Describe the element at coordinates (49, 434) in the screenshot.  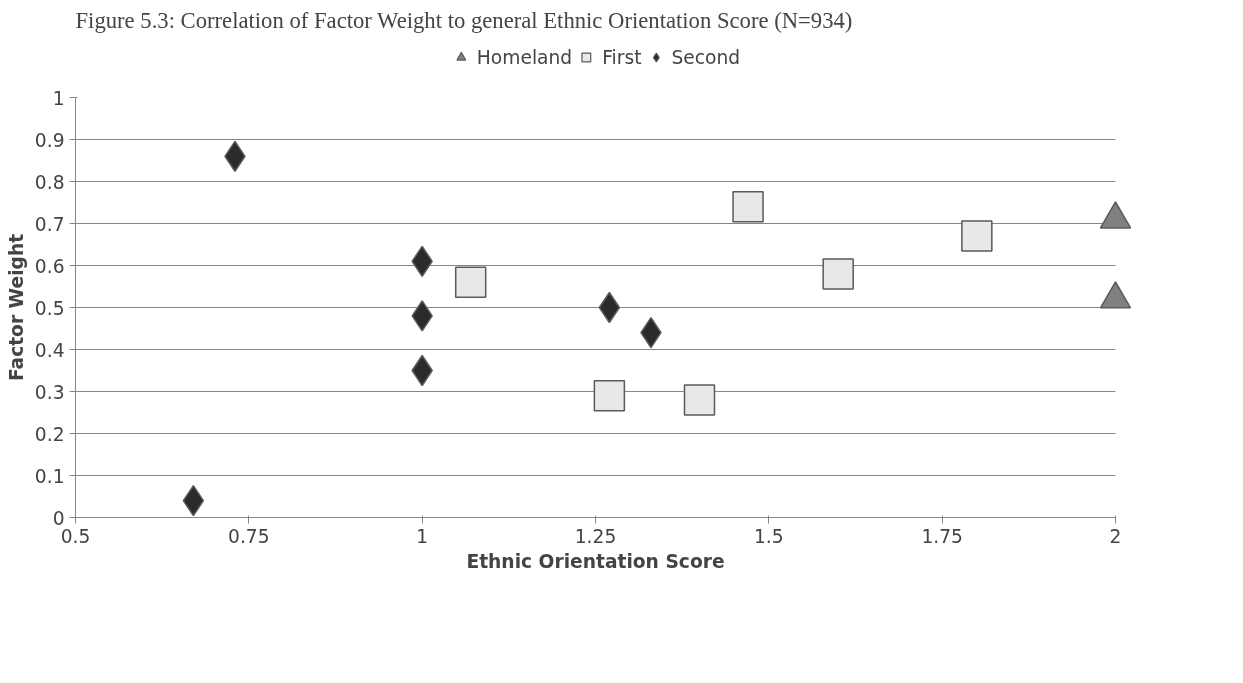
I see `y-tick-label: 0.2` at that location.